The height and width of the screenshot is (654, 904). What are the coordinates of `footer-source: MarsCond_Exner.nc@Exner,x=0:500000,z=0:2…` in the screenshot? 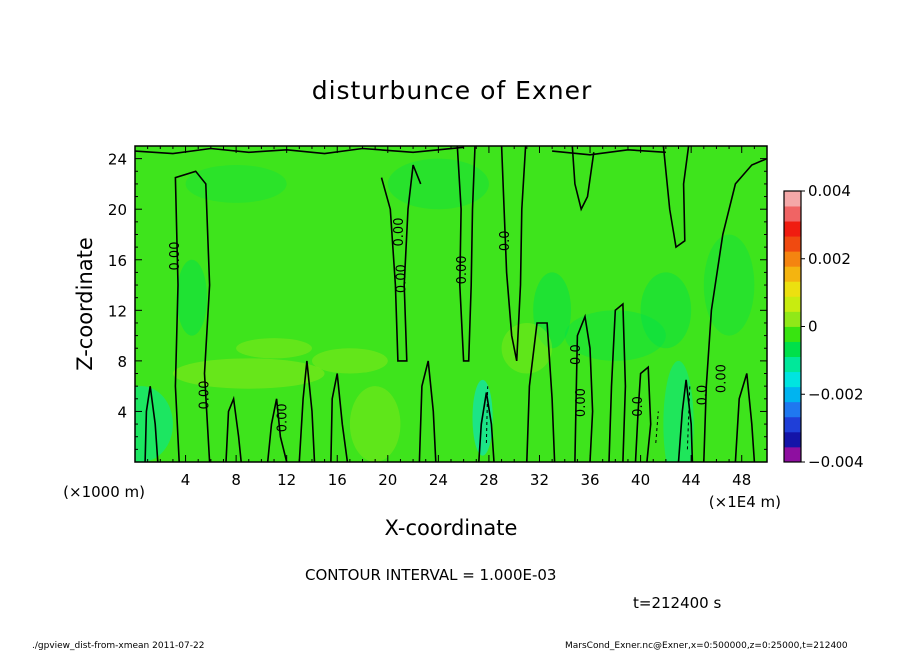 It's located at (706, 646).